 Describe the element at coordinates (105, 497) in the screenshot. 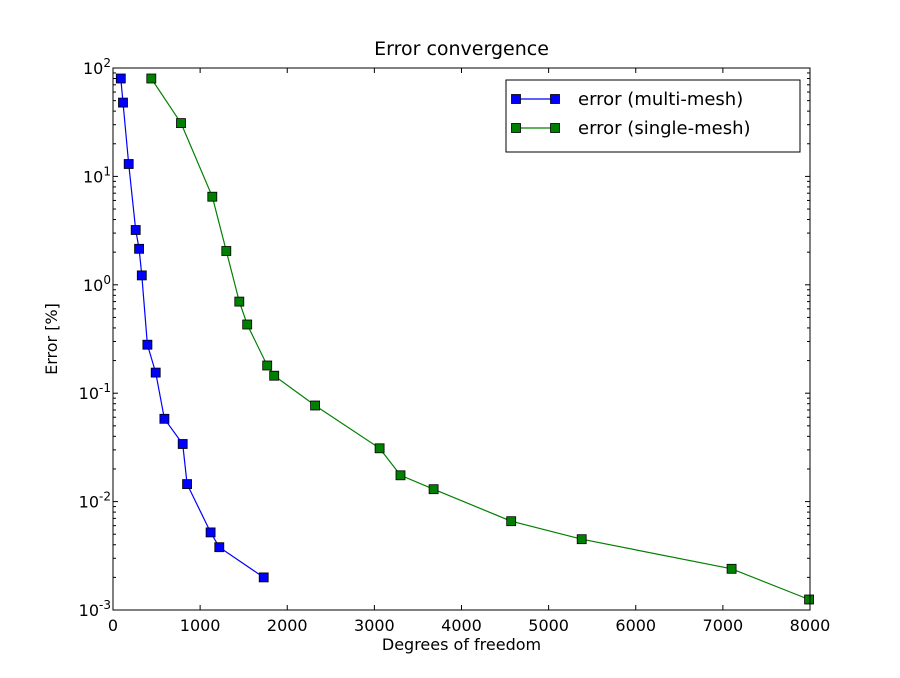

I see `y-tick-exponent: -2` at that location.